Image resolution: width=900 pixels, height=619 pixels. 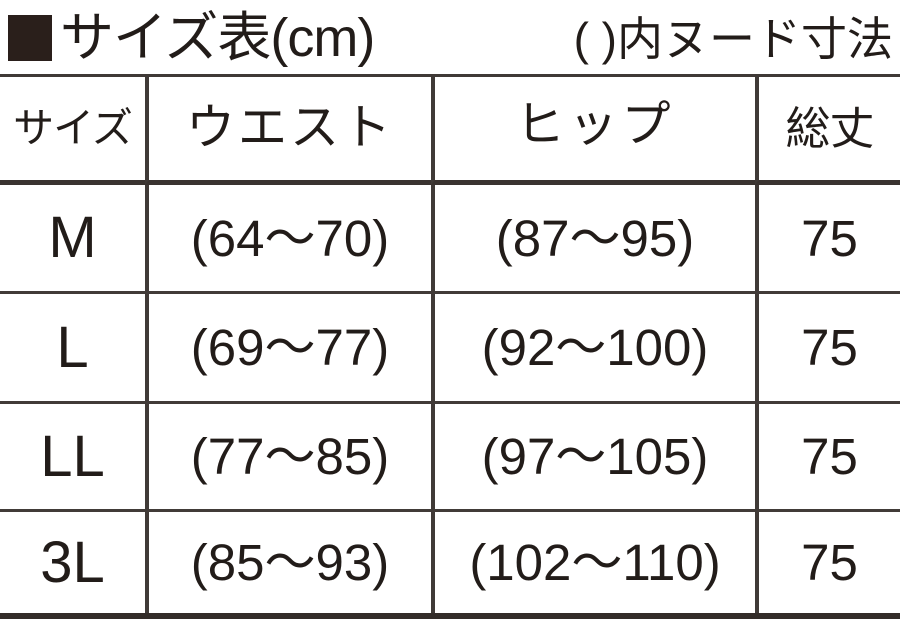 I want to click on hip-range: (102〜110), so click(x=593, y=562).